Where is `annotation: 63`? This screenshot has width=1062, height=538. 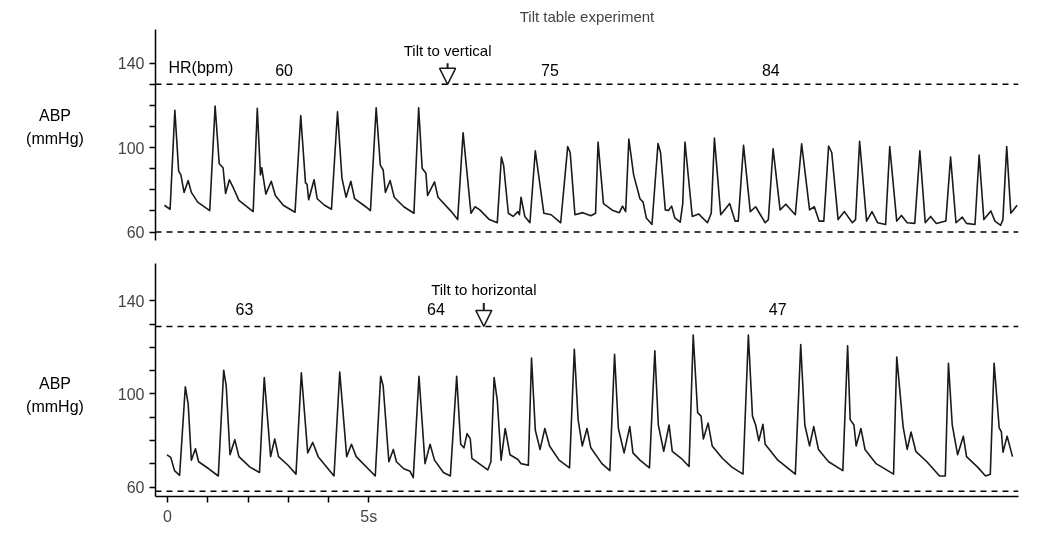
annotation: 63 is located at coordinates (244, 309).